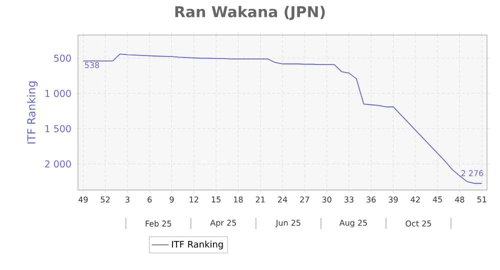 Image resolution: width=500 pixels, height=270 pixels. What do you see at coordinates (58, 94) in the screenshot?
I see `y-tick-label: 1 000` at bounding box center [58, 94].